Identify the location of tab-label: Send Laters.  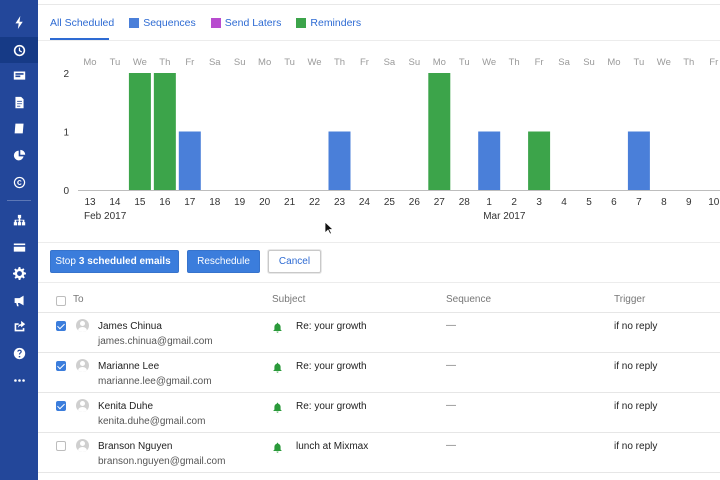
(253, 23).